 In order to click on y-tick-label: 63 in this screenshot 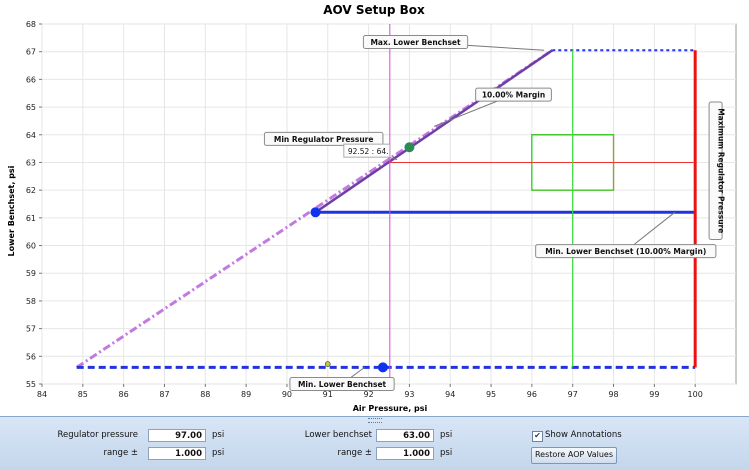, I will do `click(31, 162)`.